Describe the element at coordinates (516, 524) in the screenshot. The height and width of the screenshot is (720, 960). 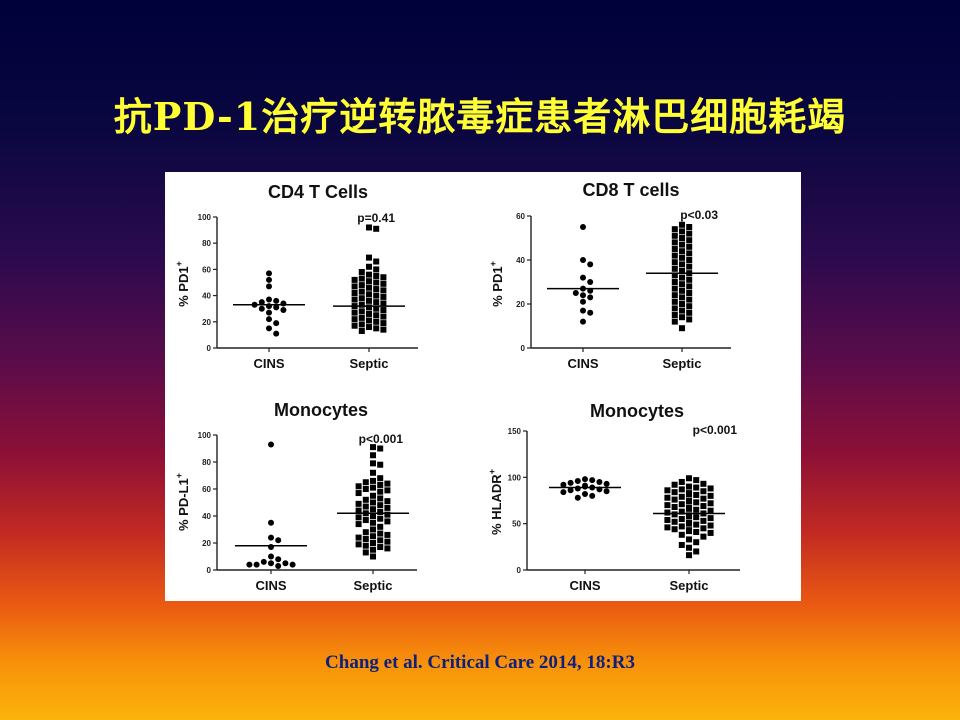
I see `y-tick-label: 50` at that location.